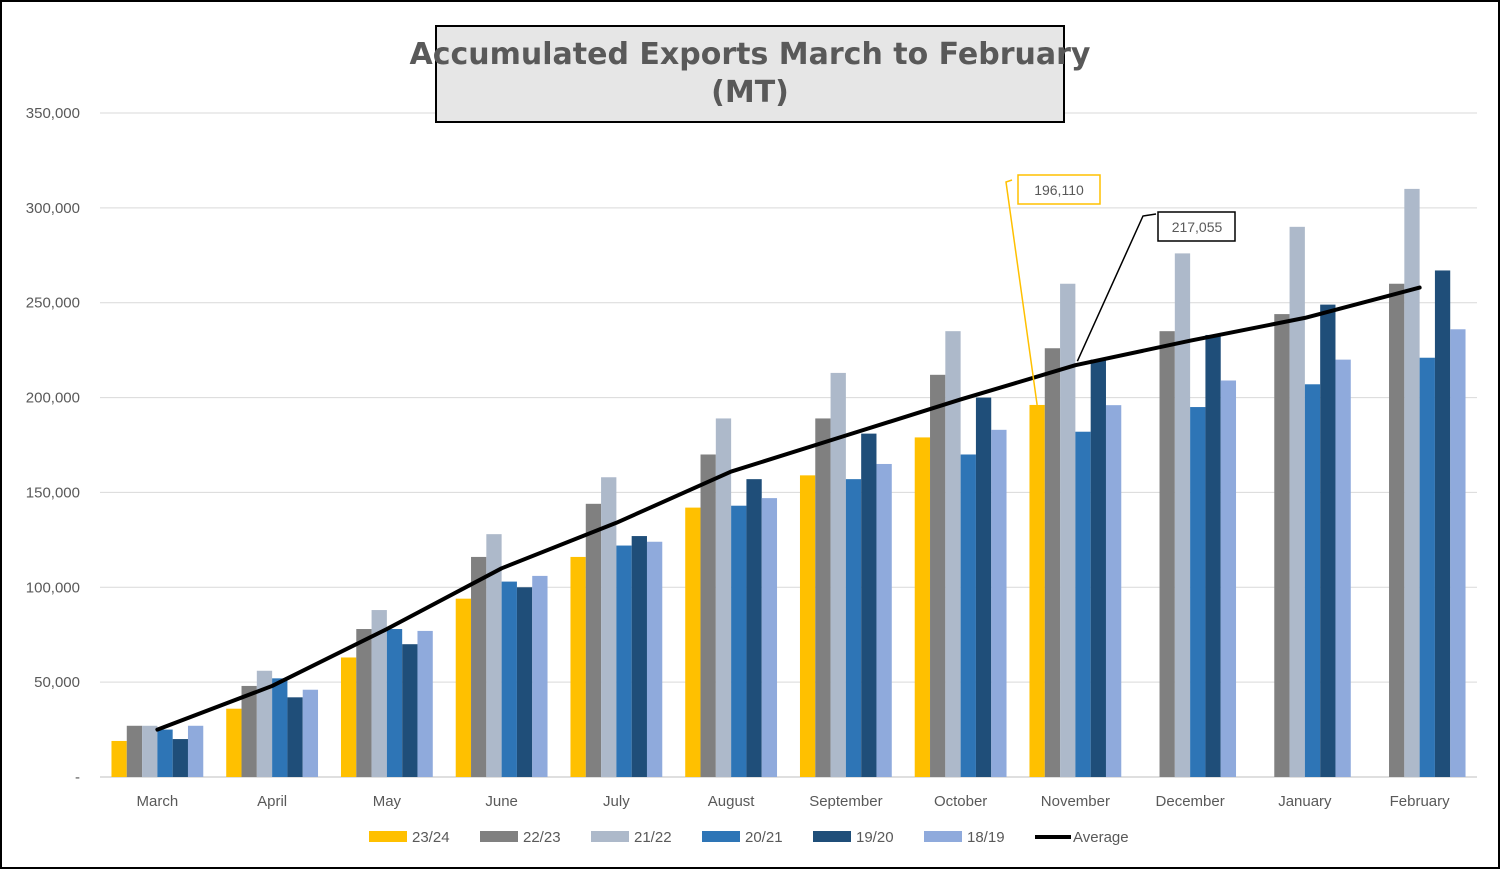 The width and height of the screenshot is (1500, 869). I want to click on legend-item-average: Average, so click(1082, 837).